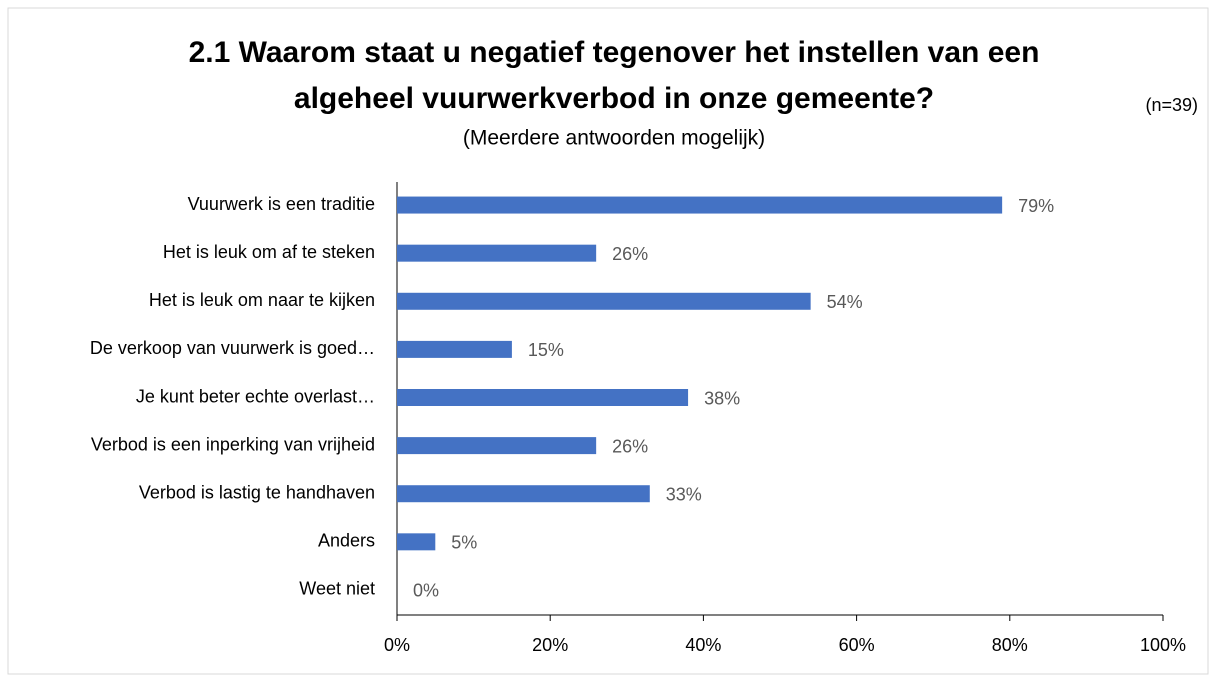 This screenshot has height=681, width=1214. I want to click on x-tick-label: 60%, so click(857, 645).